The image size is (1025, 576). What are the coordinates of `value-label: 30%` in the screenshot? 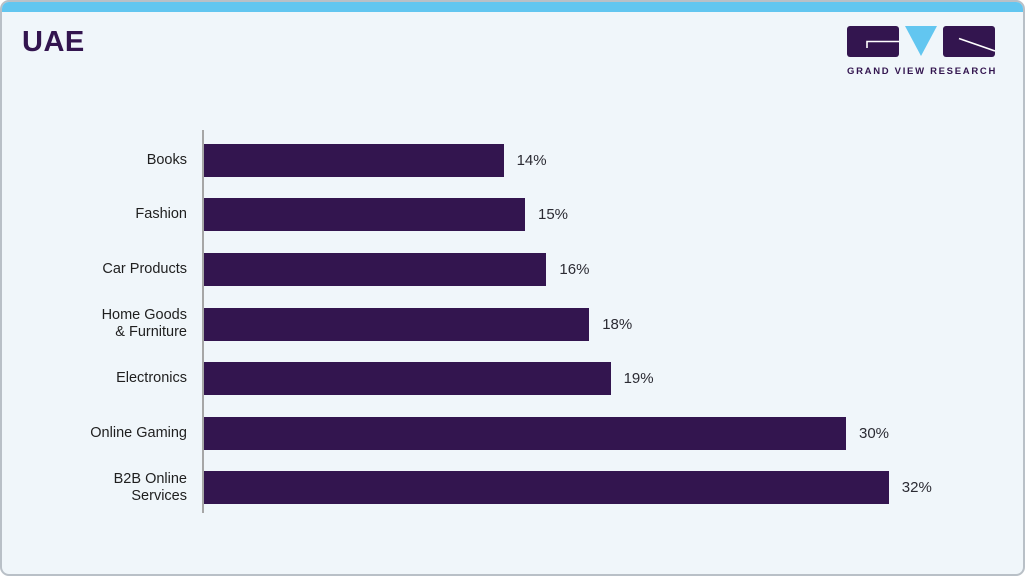 It's located at (874, 433).